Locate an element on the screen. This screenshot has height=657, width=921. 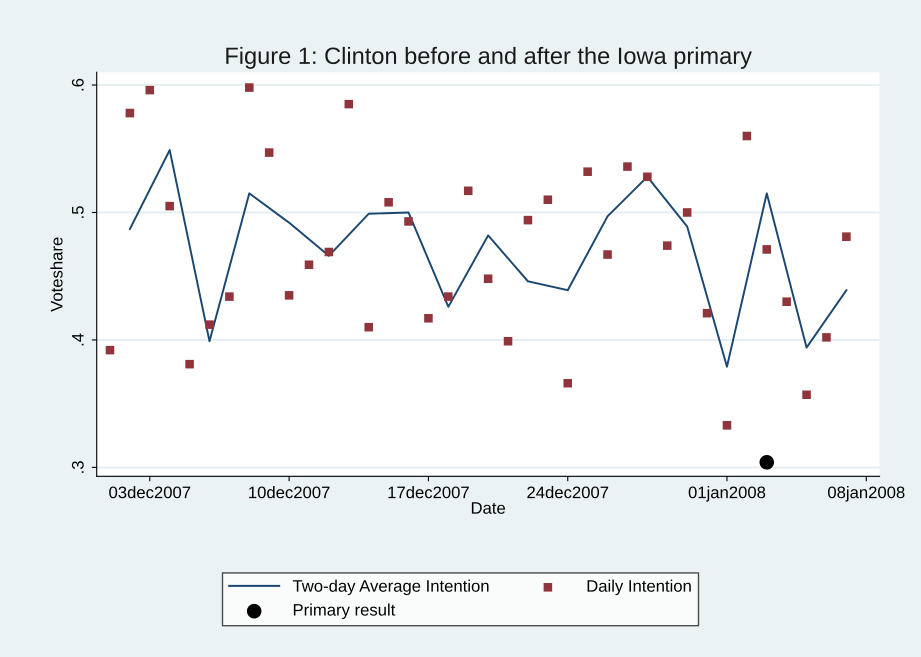
legend-label: Primary result is located at coordinates (345, 611).